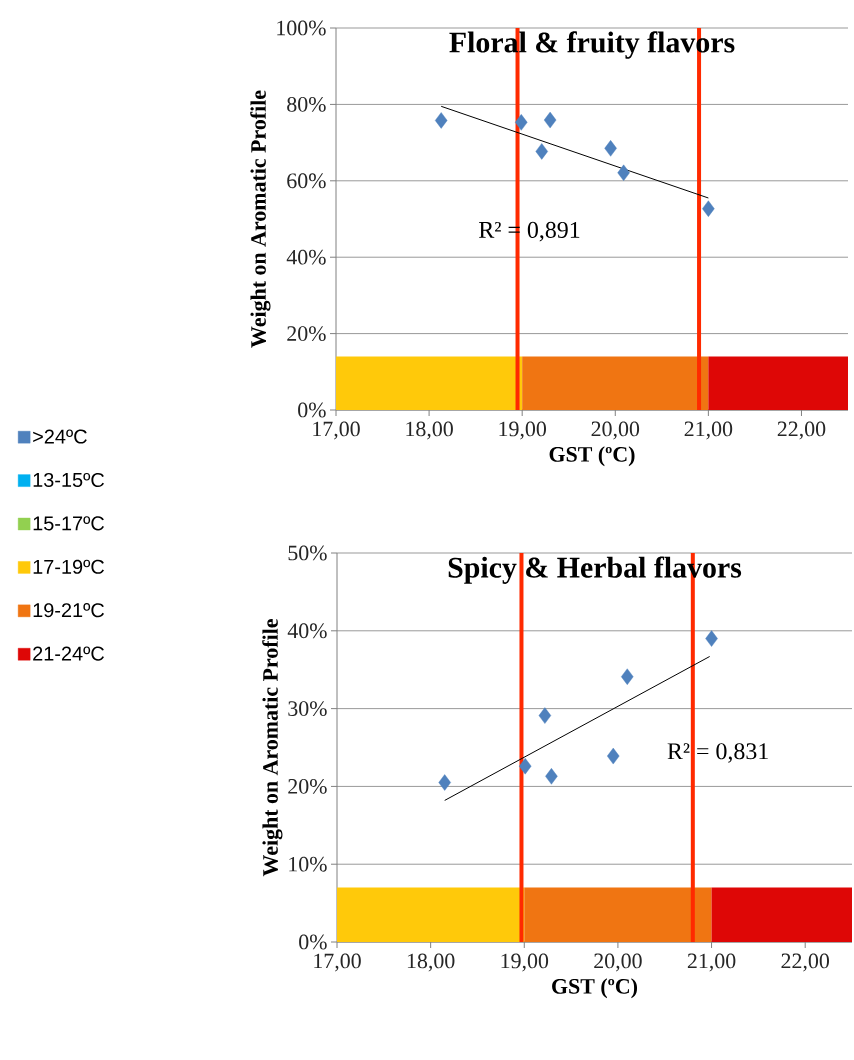  Describe the element at coordinates (68, 566) in the screenshot. I see `legend-label: 17-19ºC` at that location.